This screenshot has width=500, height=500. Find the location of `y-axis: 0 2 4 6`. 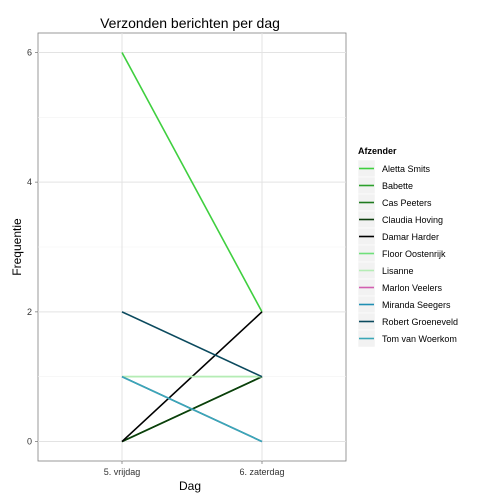

y-axis: 0 2 4 6 is located at coordinates (32, 247).